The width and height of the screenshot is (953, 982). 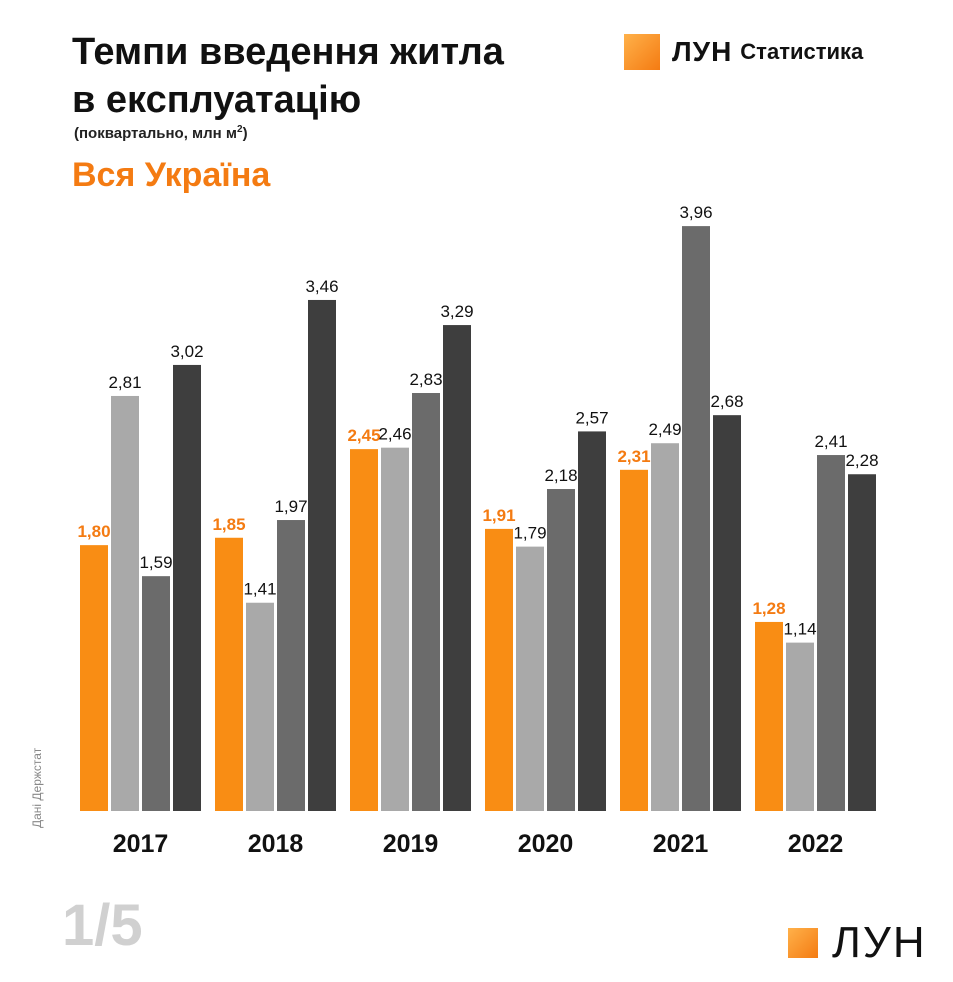 What do you see at coordinates (561, 650) in the screenshot?
I see `bar-2020-q3` at bounding box center [561, 650].